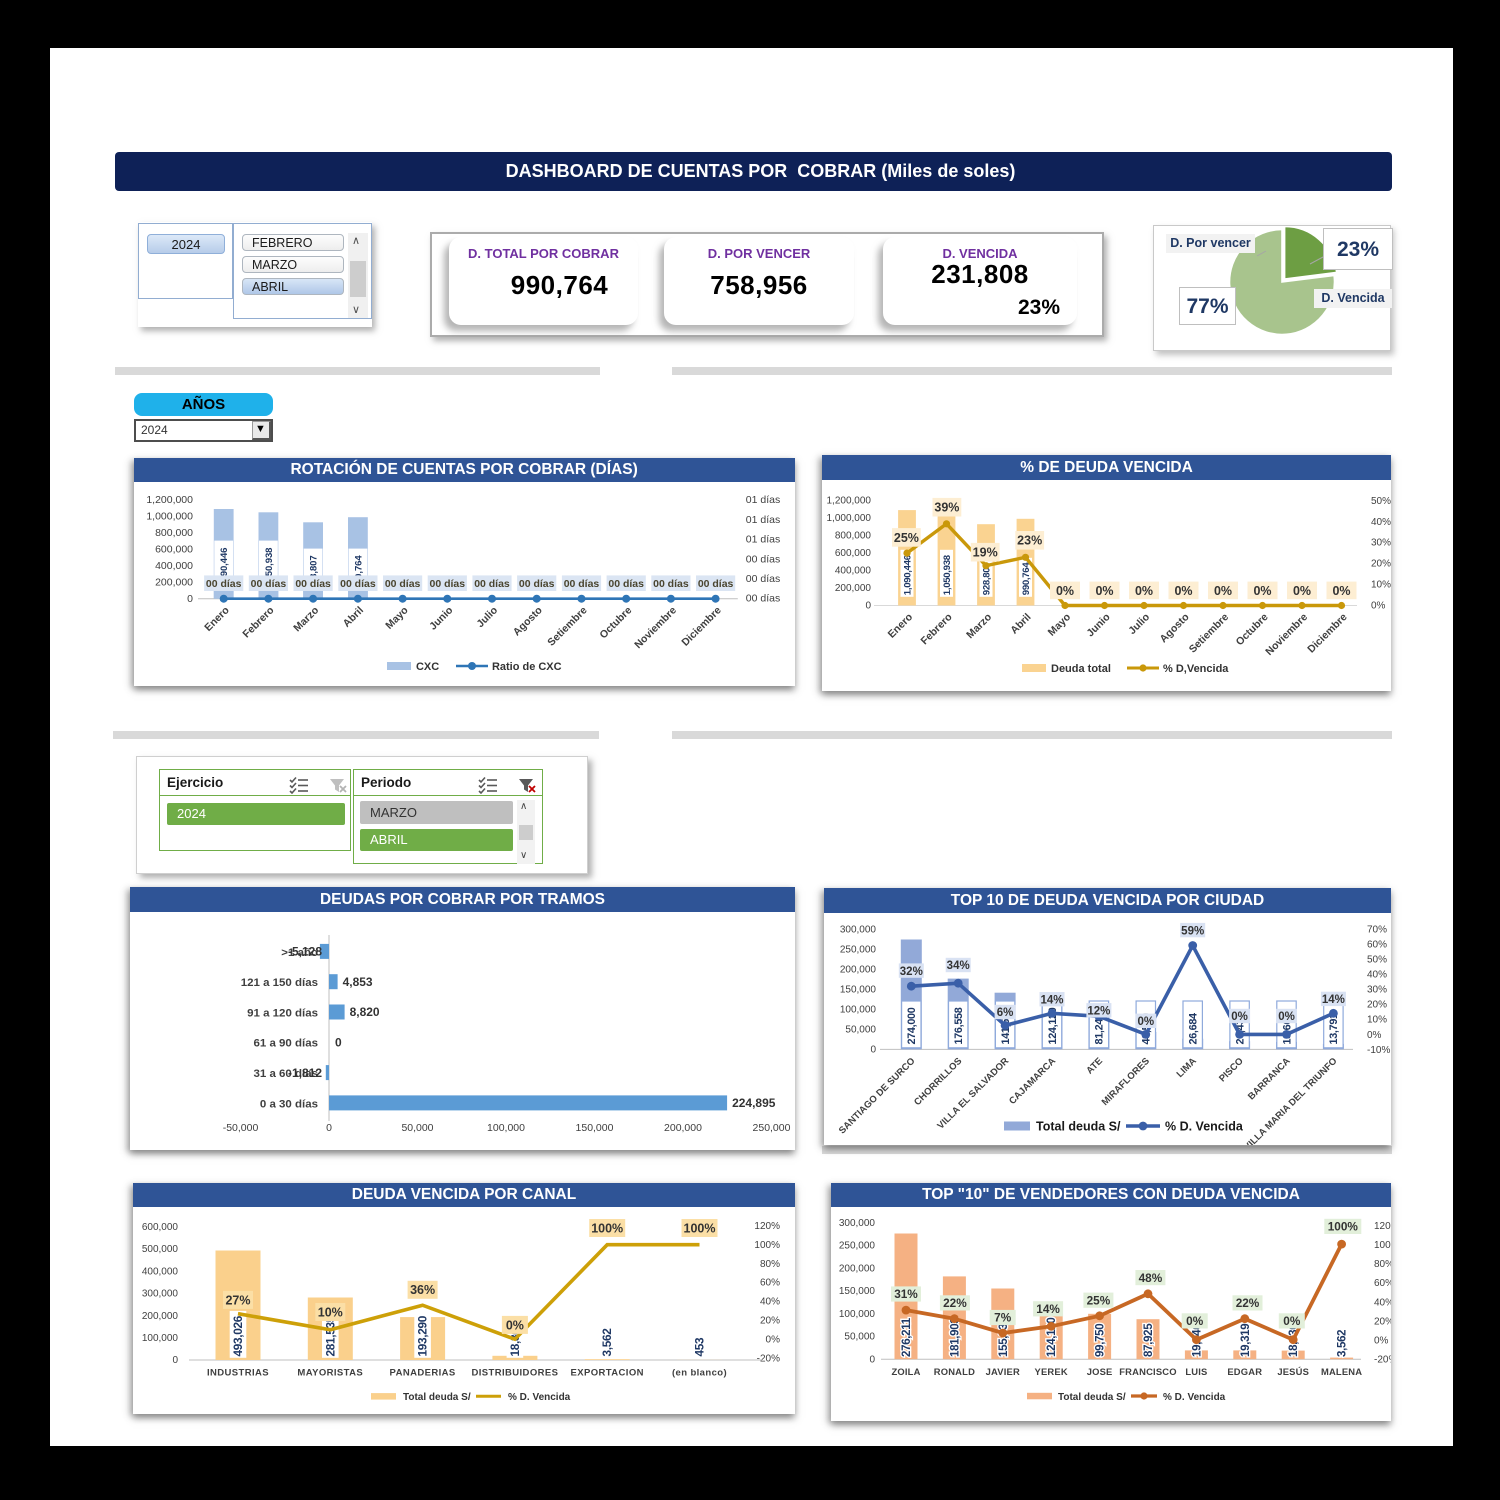 The image size is (1500, 1500). Describe the element at coordinates (1377, 990) in the screenshot. I see `svg-text: 30%` at that location.